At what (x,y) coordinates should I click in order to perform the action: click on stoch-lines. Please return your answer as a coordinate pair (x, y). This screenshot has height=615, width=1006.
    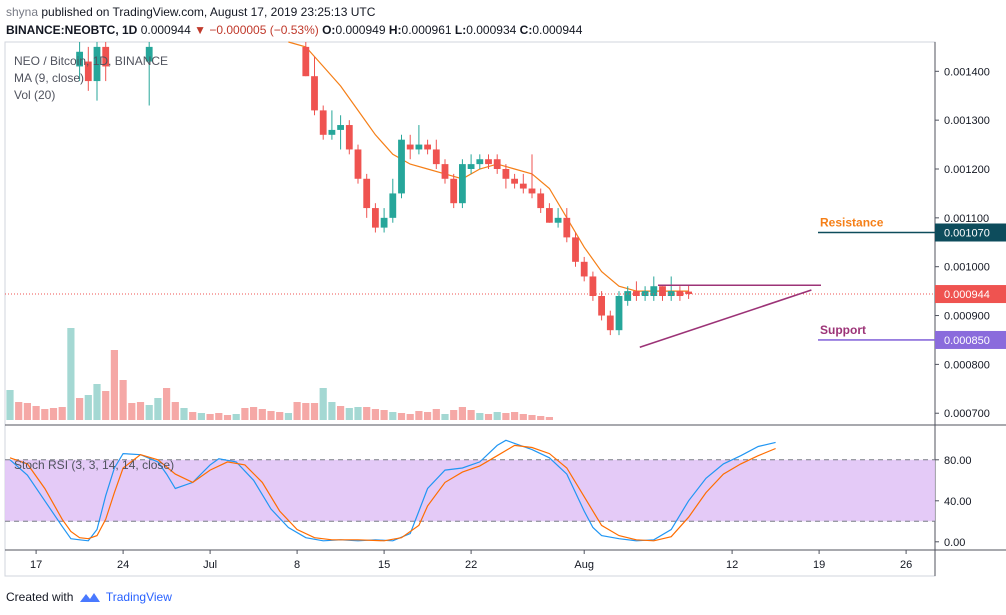
    Looking at the image, I should click on (392, 490).